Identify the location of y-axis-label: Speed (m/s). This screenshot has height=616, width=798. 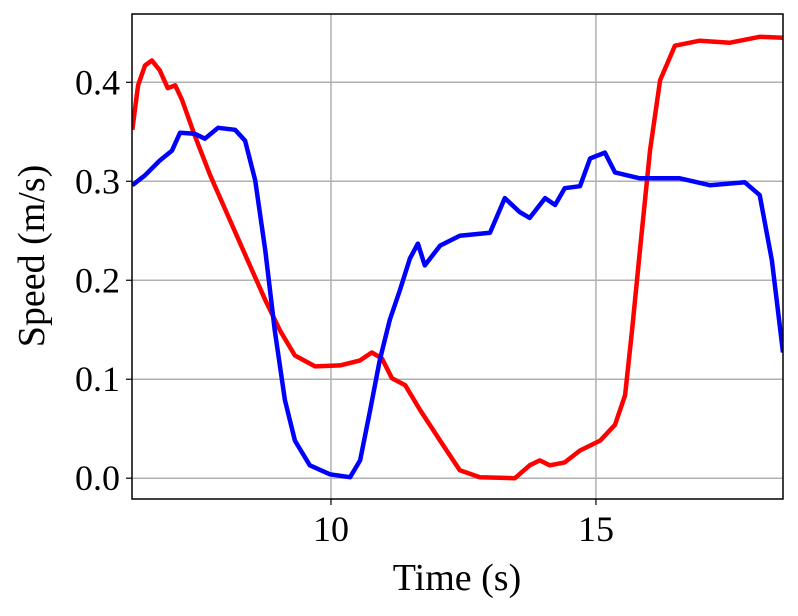
(32, 256).